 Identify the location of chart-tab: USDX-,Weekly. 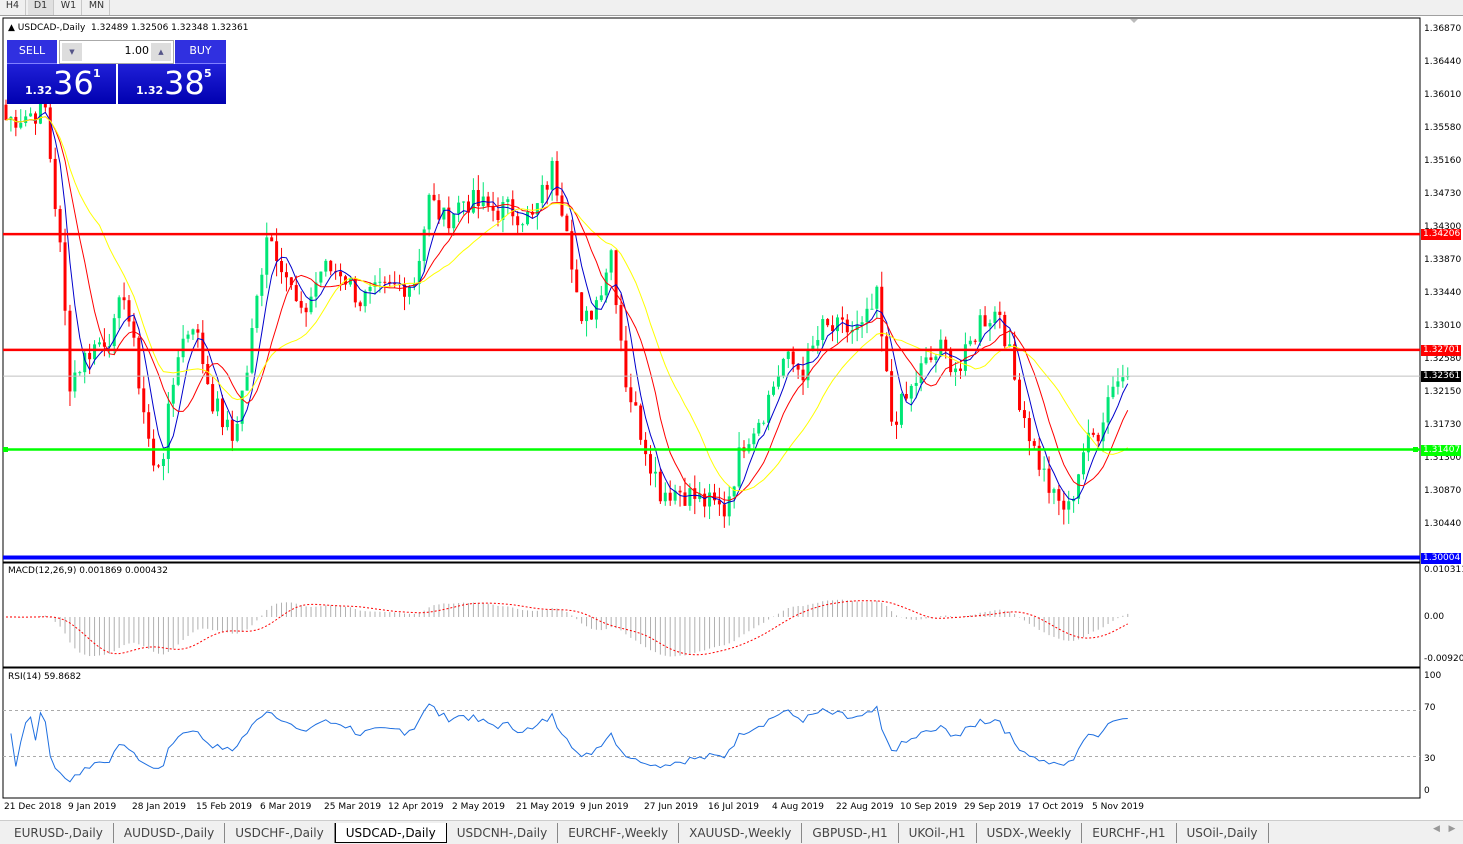
(1030, 833).